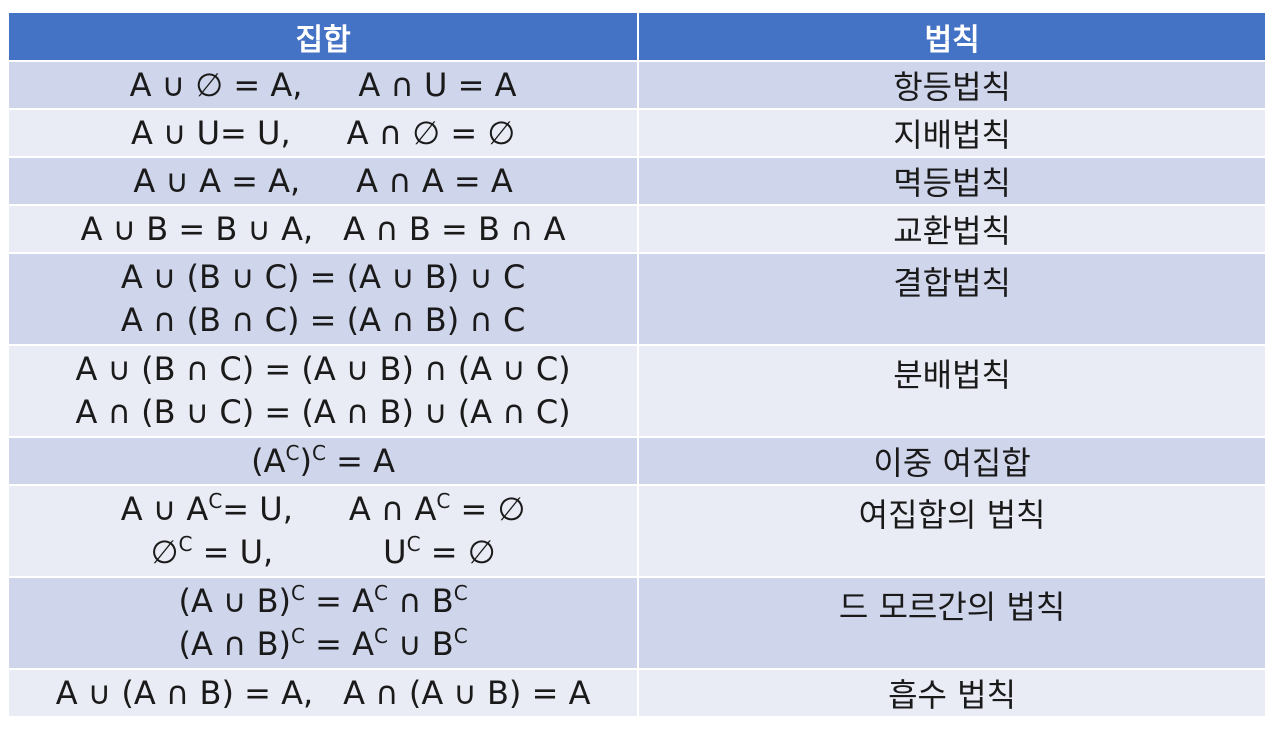 The width and height of the screenshot is (1278, 740). I want to click on law-name-cell: 분배법칙, so click(952, 391).